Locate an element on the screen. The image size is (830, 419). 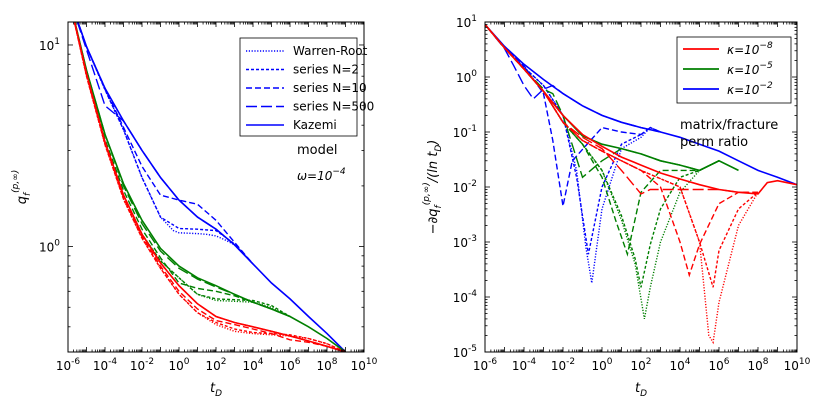
legend-label: series N=500 is located at coordinates (333, 107).